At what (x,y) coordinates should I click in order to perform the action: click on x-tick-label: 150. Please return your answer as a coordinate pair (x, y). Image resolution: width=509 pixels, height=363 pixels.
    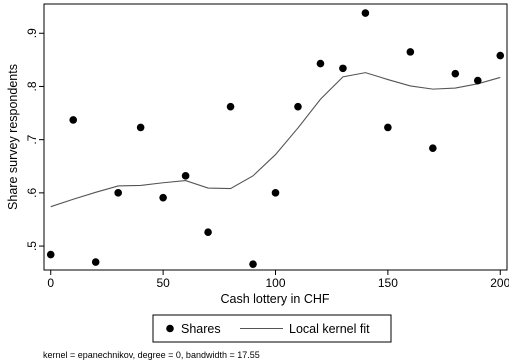
    Looking at the image, I should click on (388, 283).